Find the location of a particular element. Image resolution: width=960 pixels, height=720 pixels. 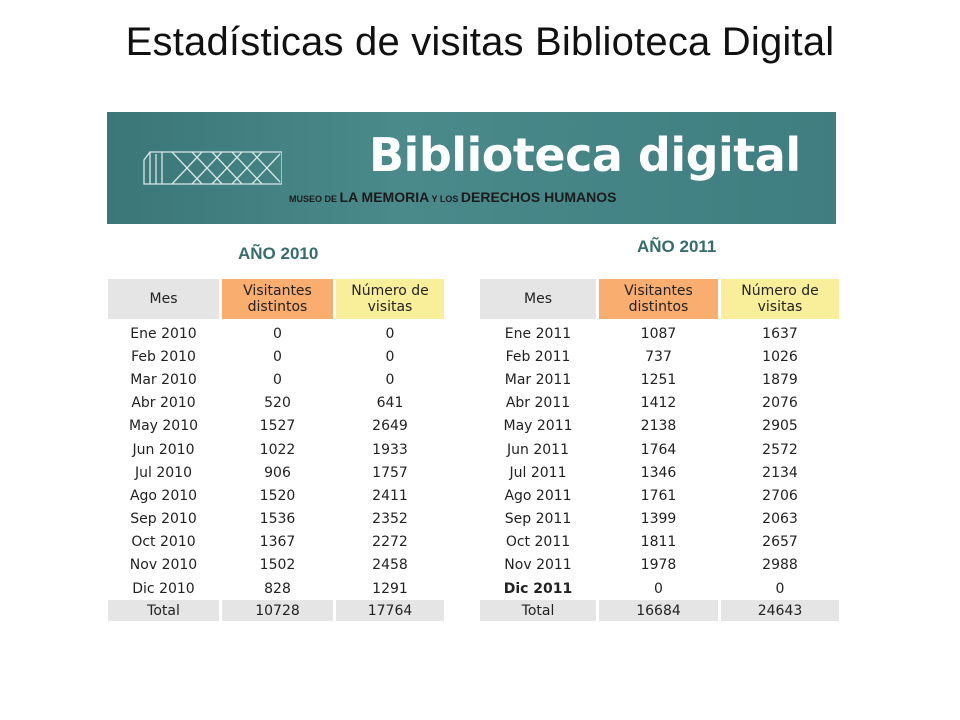

visitors-cell: 1978 is located at coordinates (658, 565).